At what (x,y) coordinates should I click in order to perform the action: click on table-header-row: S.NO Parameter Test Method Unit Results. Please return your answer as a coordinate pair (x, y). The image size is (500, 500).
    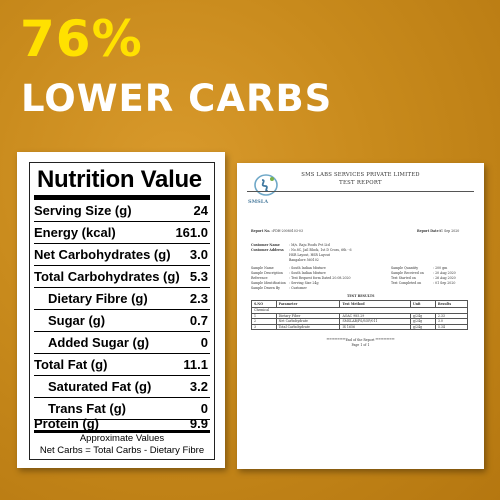
    Looking at the image, I should click on (360, 304).